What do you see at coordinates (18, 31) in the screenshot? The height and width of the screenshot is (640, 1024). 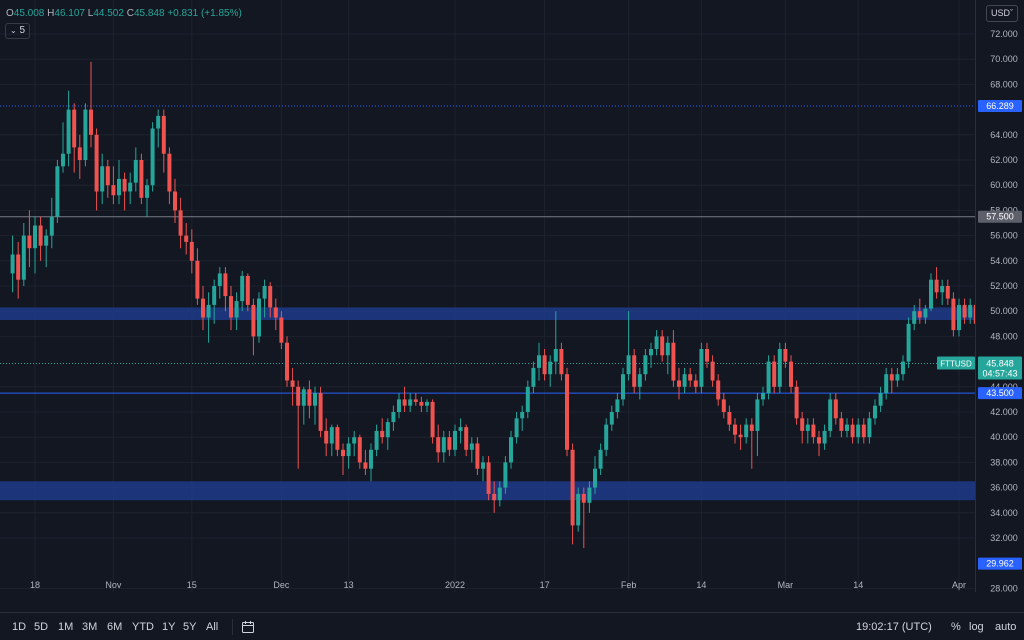 I see `indicator-toggle-button: ⌄ 5` at bounding box center [18, 31].